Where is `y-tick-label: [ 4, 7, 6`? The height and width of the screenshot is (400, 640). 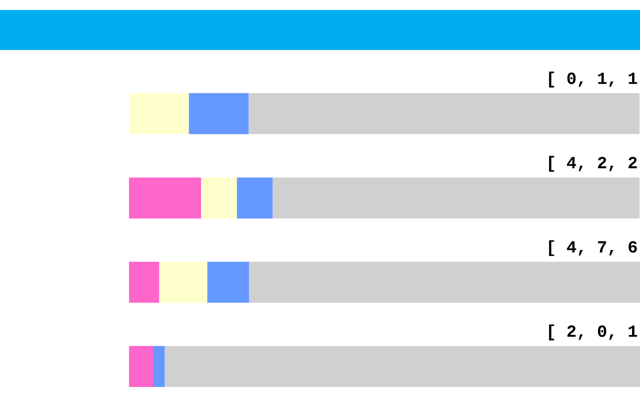
y-tick-label: [ 4, 7, 6 is located at coordinates (593, 248).